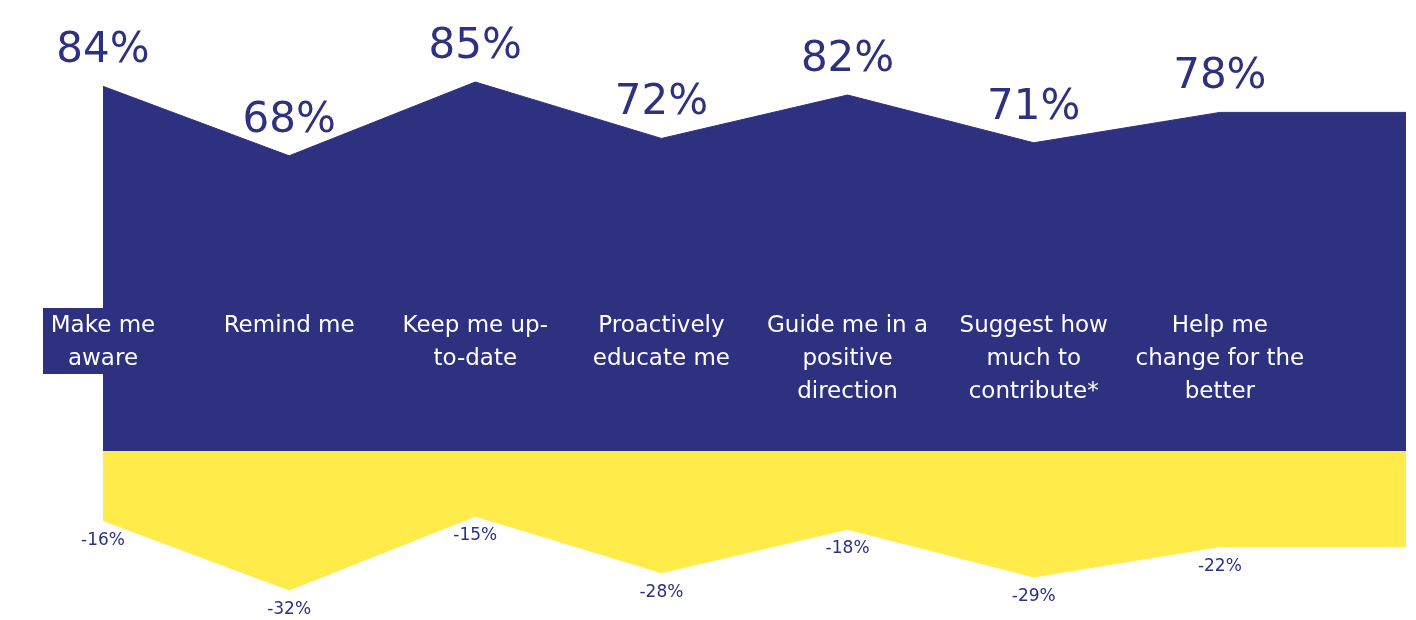 The height and width of the screenshot is (620, 1416). I want to click on data-label: -18%, so click(847, 547).